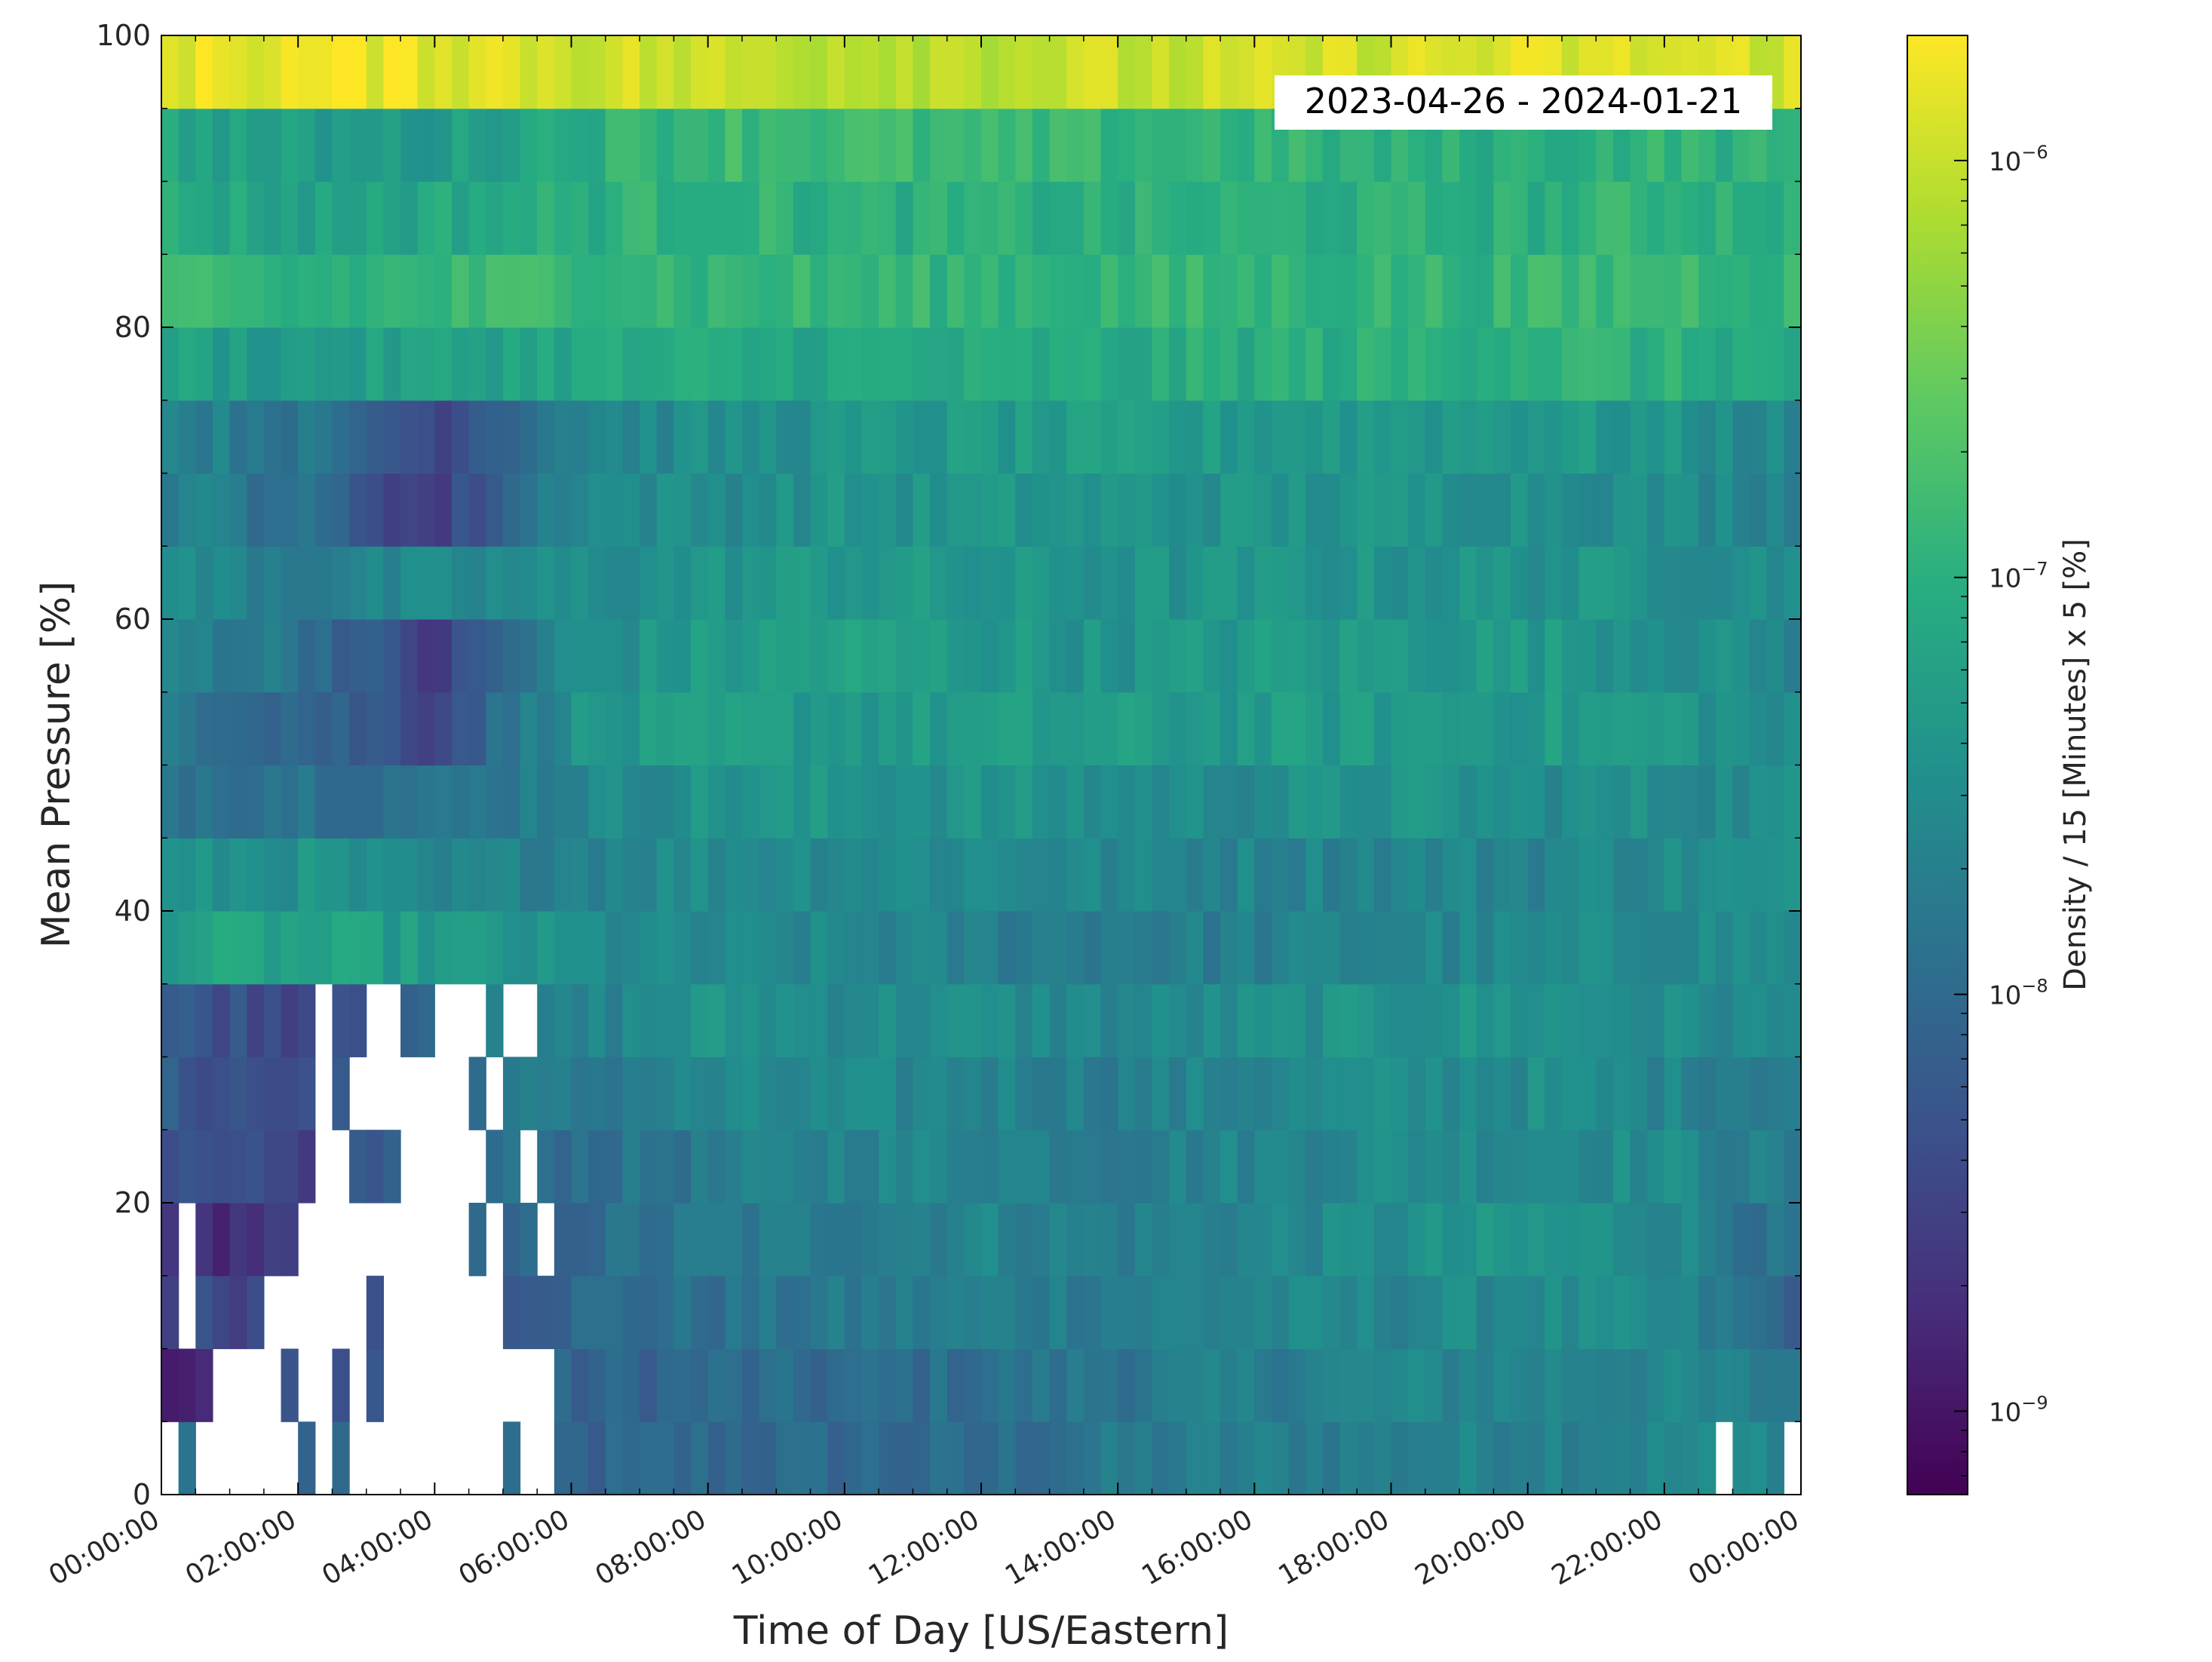 The width and height of the screenshot is (2212, 1662). I want to click on date-range-annotation: 2023-04-26 - 2024-01-21, so click(1524, 101).